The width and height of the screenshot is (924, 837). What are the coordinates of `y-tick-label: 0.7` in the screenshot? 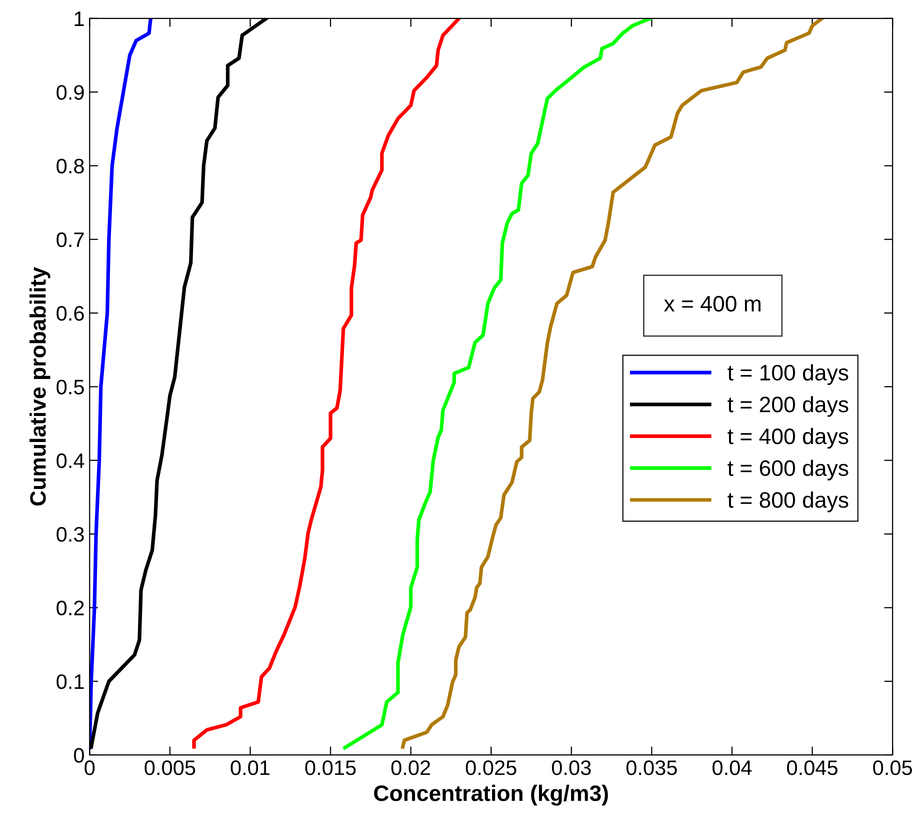 It's located at (70, 240).